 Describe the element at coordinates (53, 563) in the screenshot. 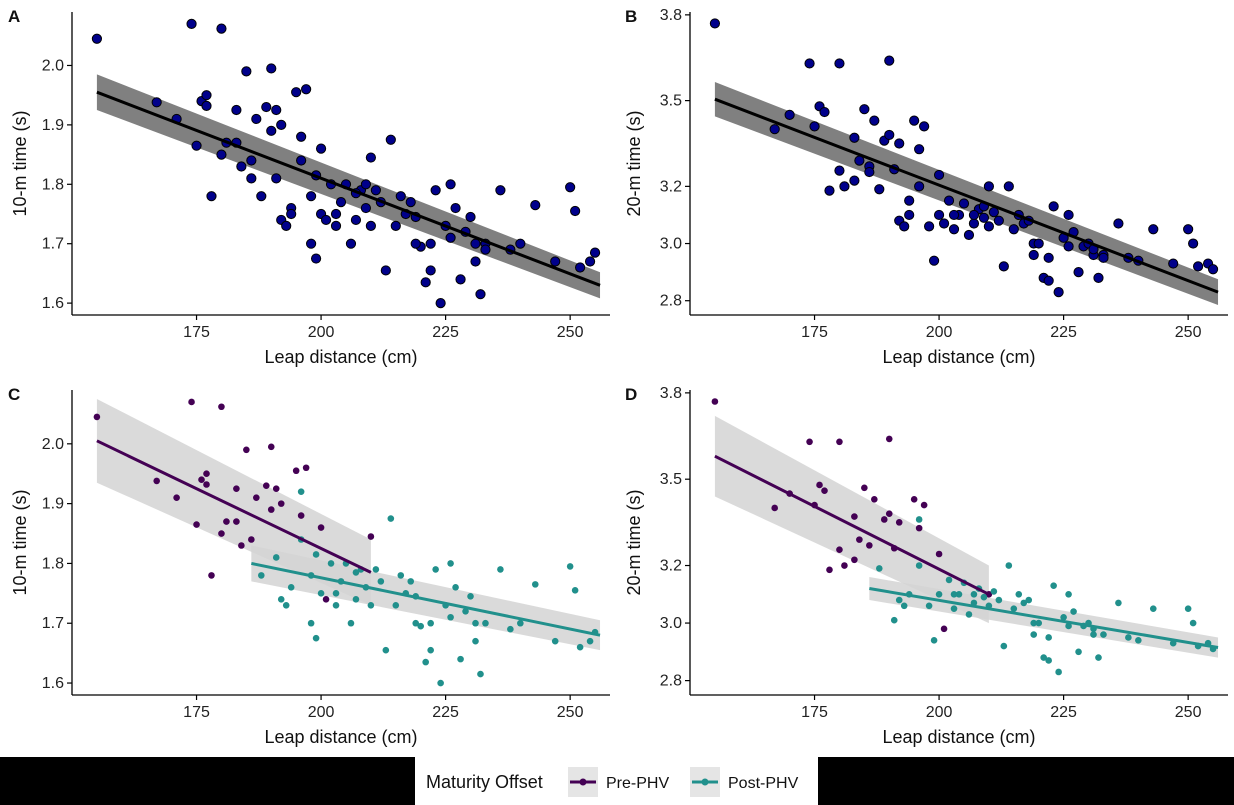

I see `y-tick-label: 1.8` at that location.